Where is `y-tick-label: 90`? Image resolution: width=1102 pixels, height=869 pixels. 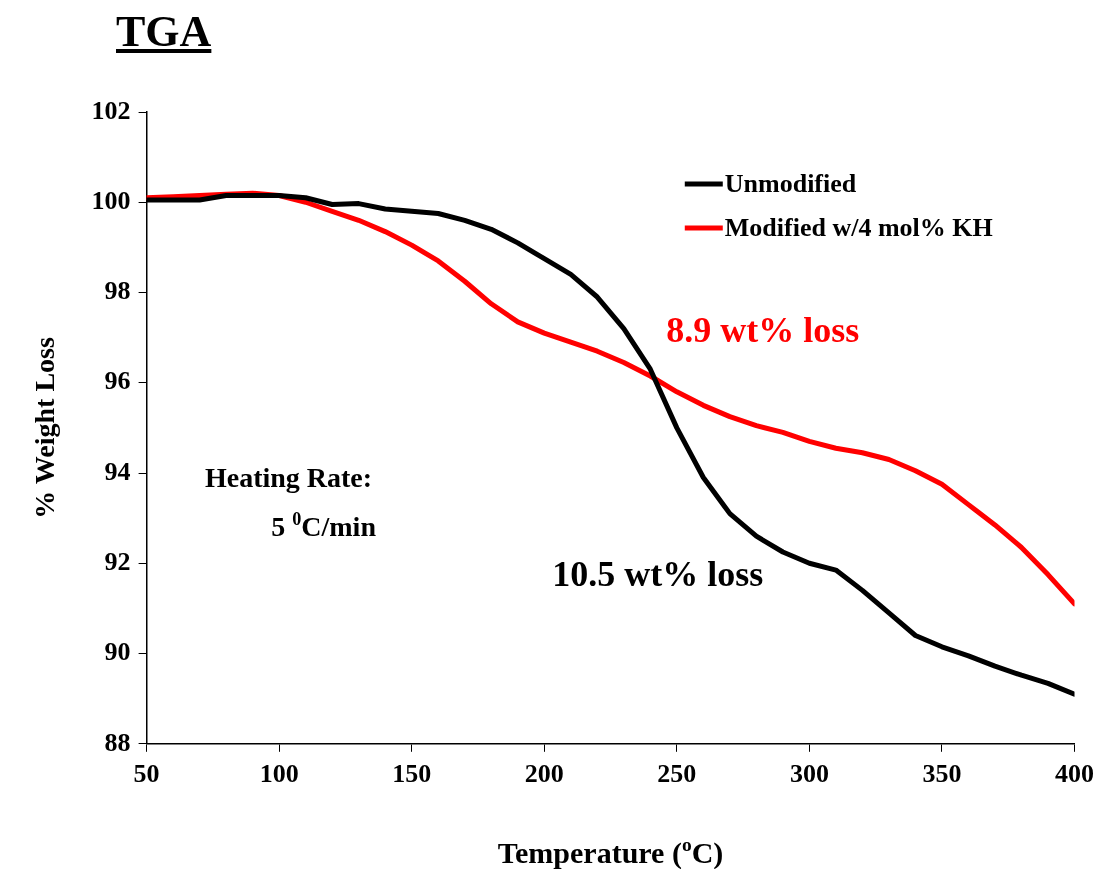 y-tick-label: 90 is located at coordinates (117, 652).